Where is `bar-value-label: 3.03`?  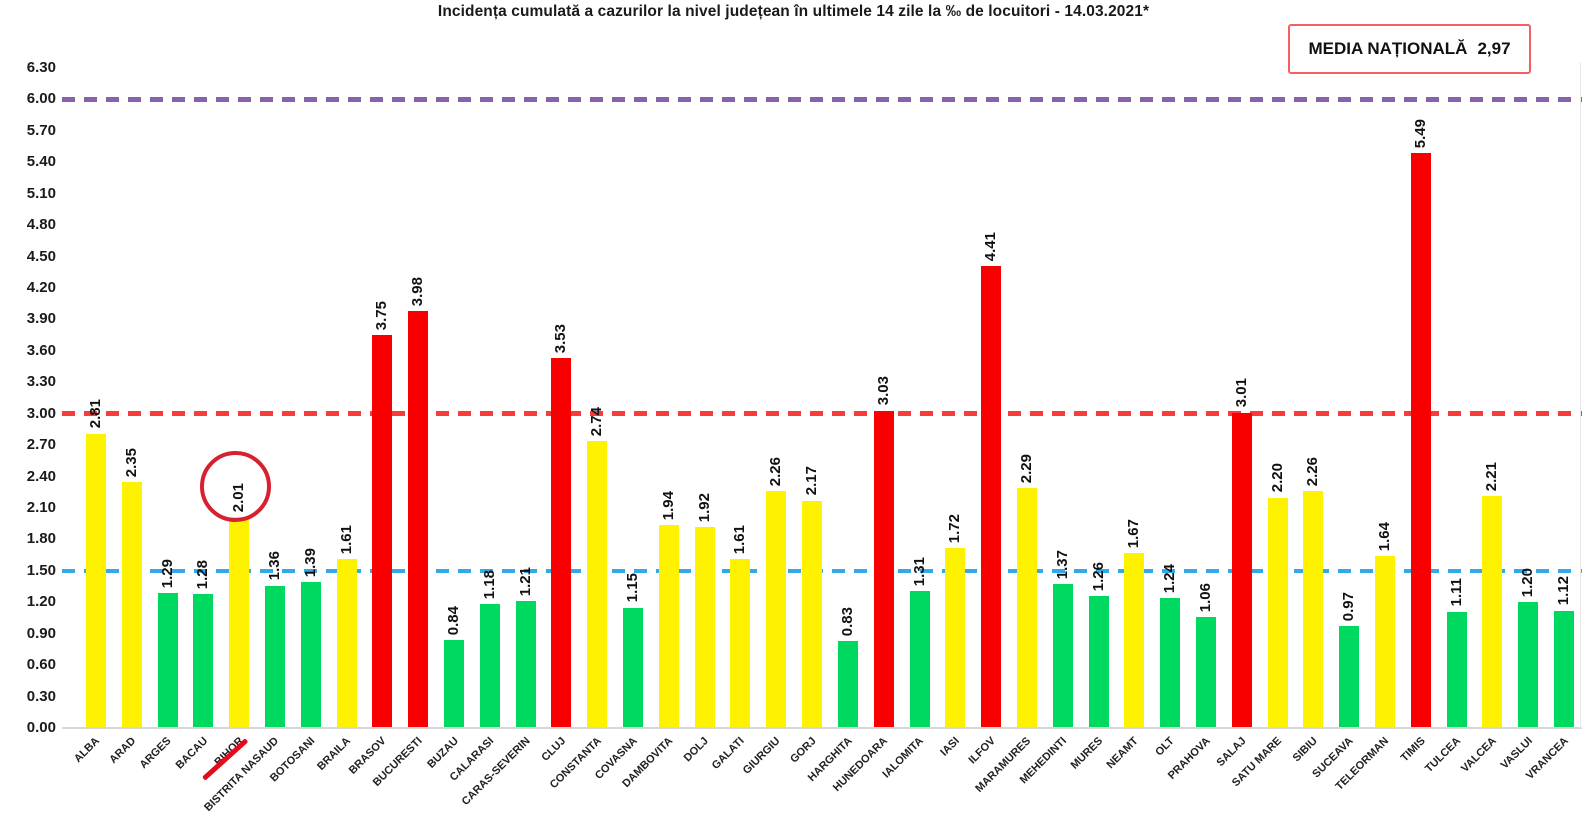 bar-value-label: 3.03 is located at coordinates (883, 391).